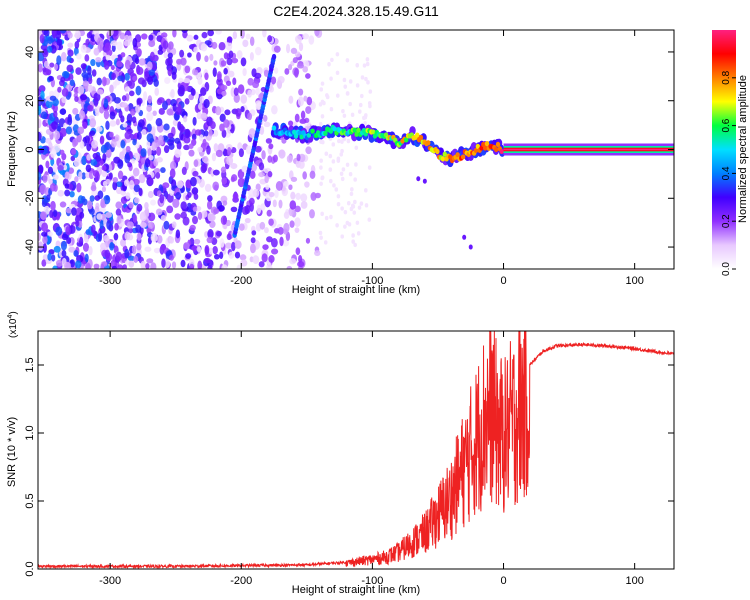 Image resolution: width=750 pixels, height=600 pixels. Describe the element at coordinates (503, 281) in the screenshot. I see `spectrogram-x-tick-label: 0` at that location.